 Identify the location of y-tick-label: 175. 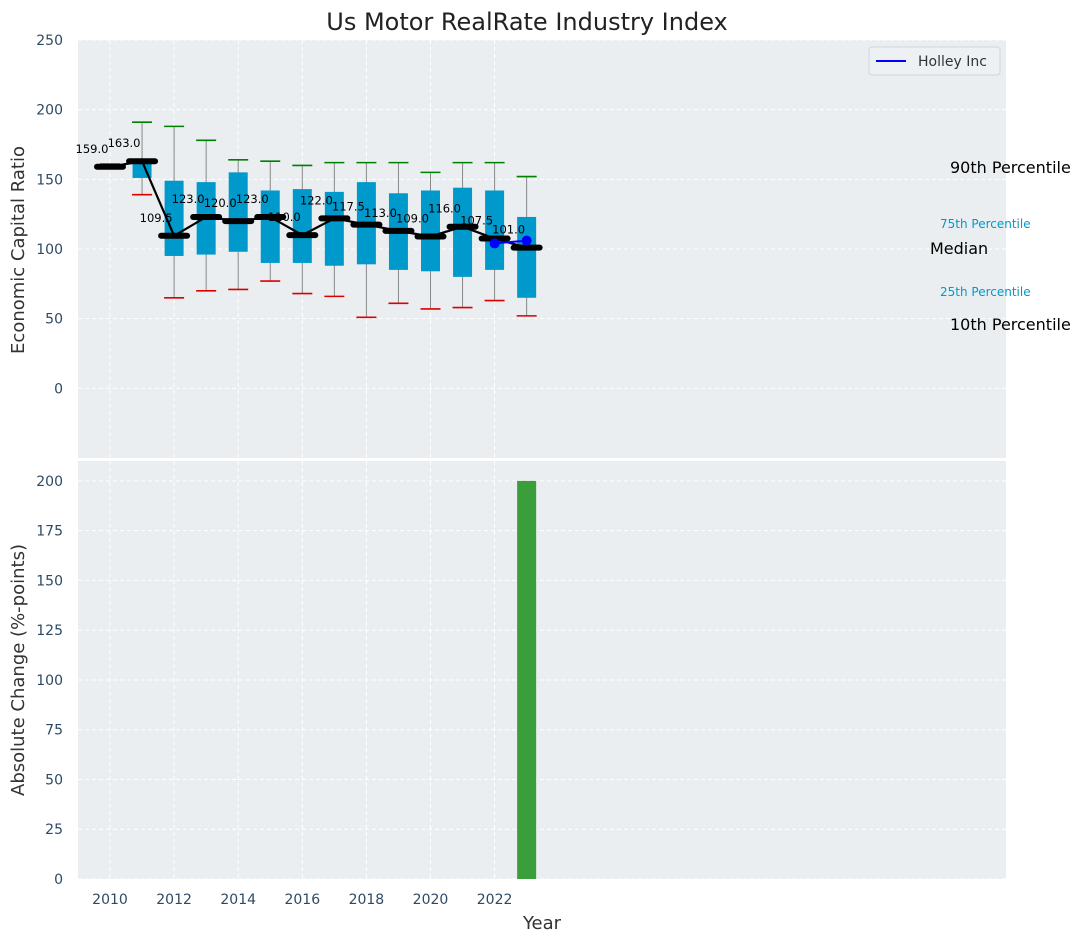
(49, 532).